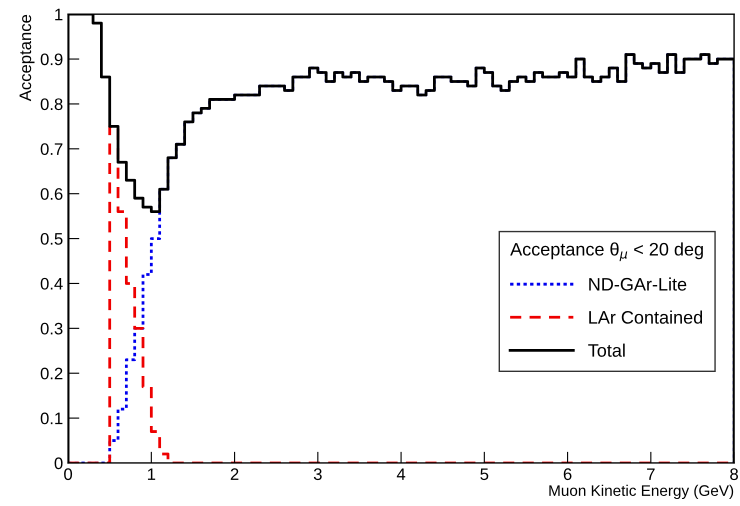  What do you see at coordinates (51, 59) in the screenshot?
I see `y-tick-label: 0.9` at bounding box center [51, 59].